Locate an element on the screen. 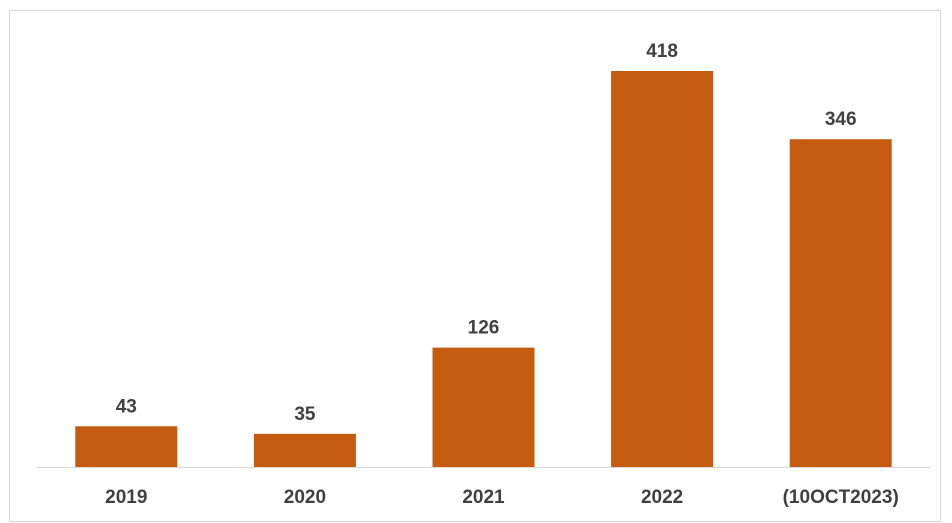 The image size is (952, 523). category-label-2: 2021 is located at coordinates (483, 497).